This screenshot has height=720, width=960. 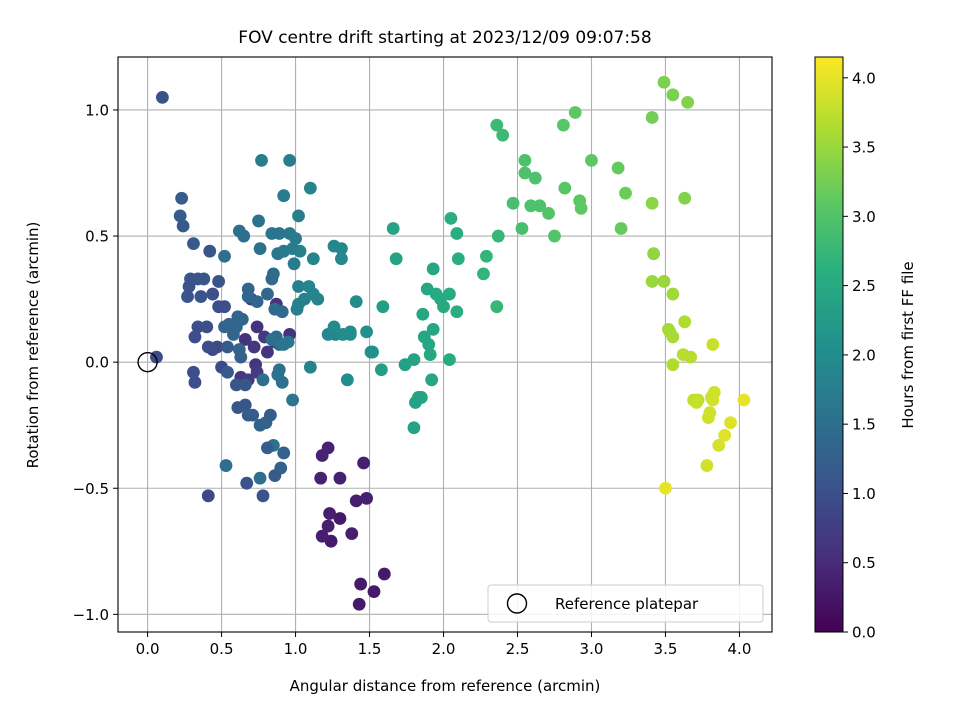 What do you see at coordinates (864, 355) in the screenshot?
I see `colorbar-tick-label: 2.0` at bounding box center [864, 355].